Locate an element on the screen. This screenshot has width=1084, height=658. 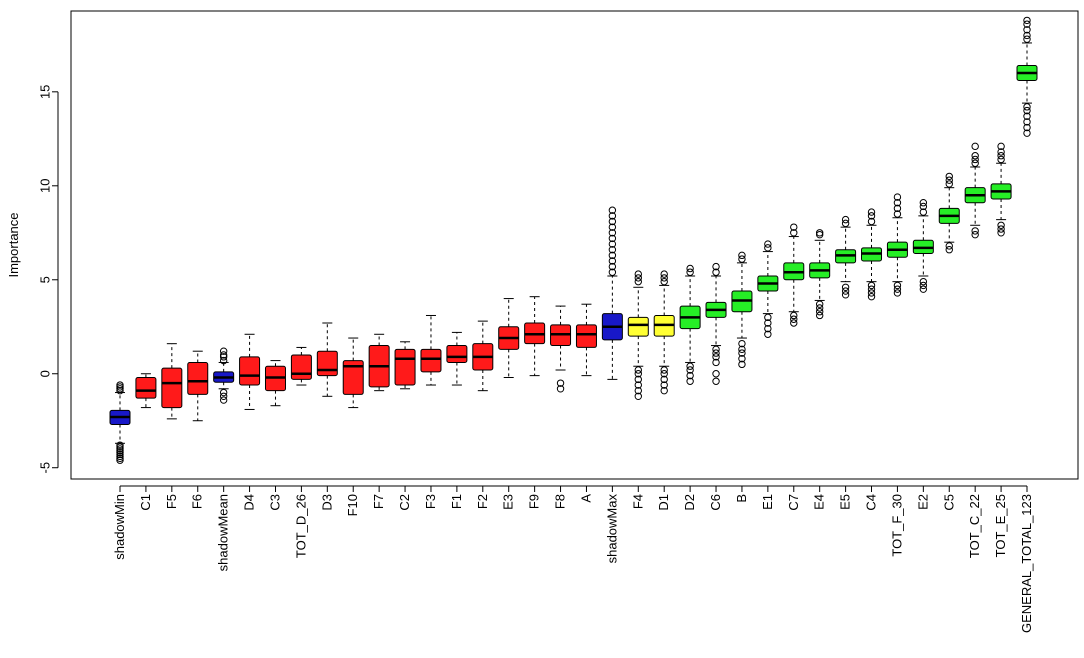
x-tick-label: D3 is located at coordinates (326, 502).